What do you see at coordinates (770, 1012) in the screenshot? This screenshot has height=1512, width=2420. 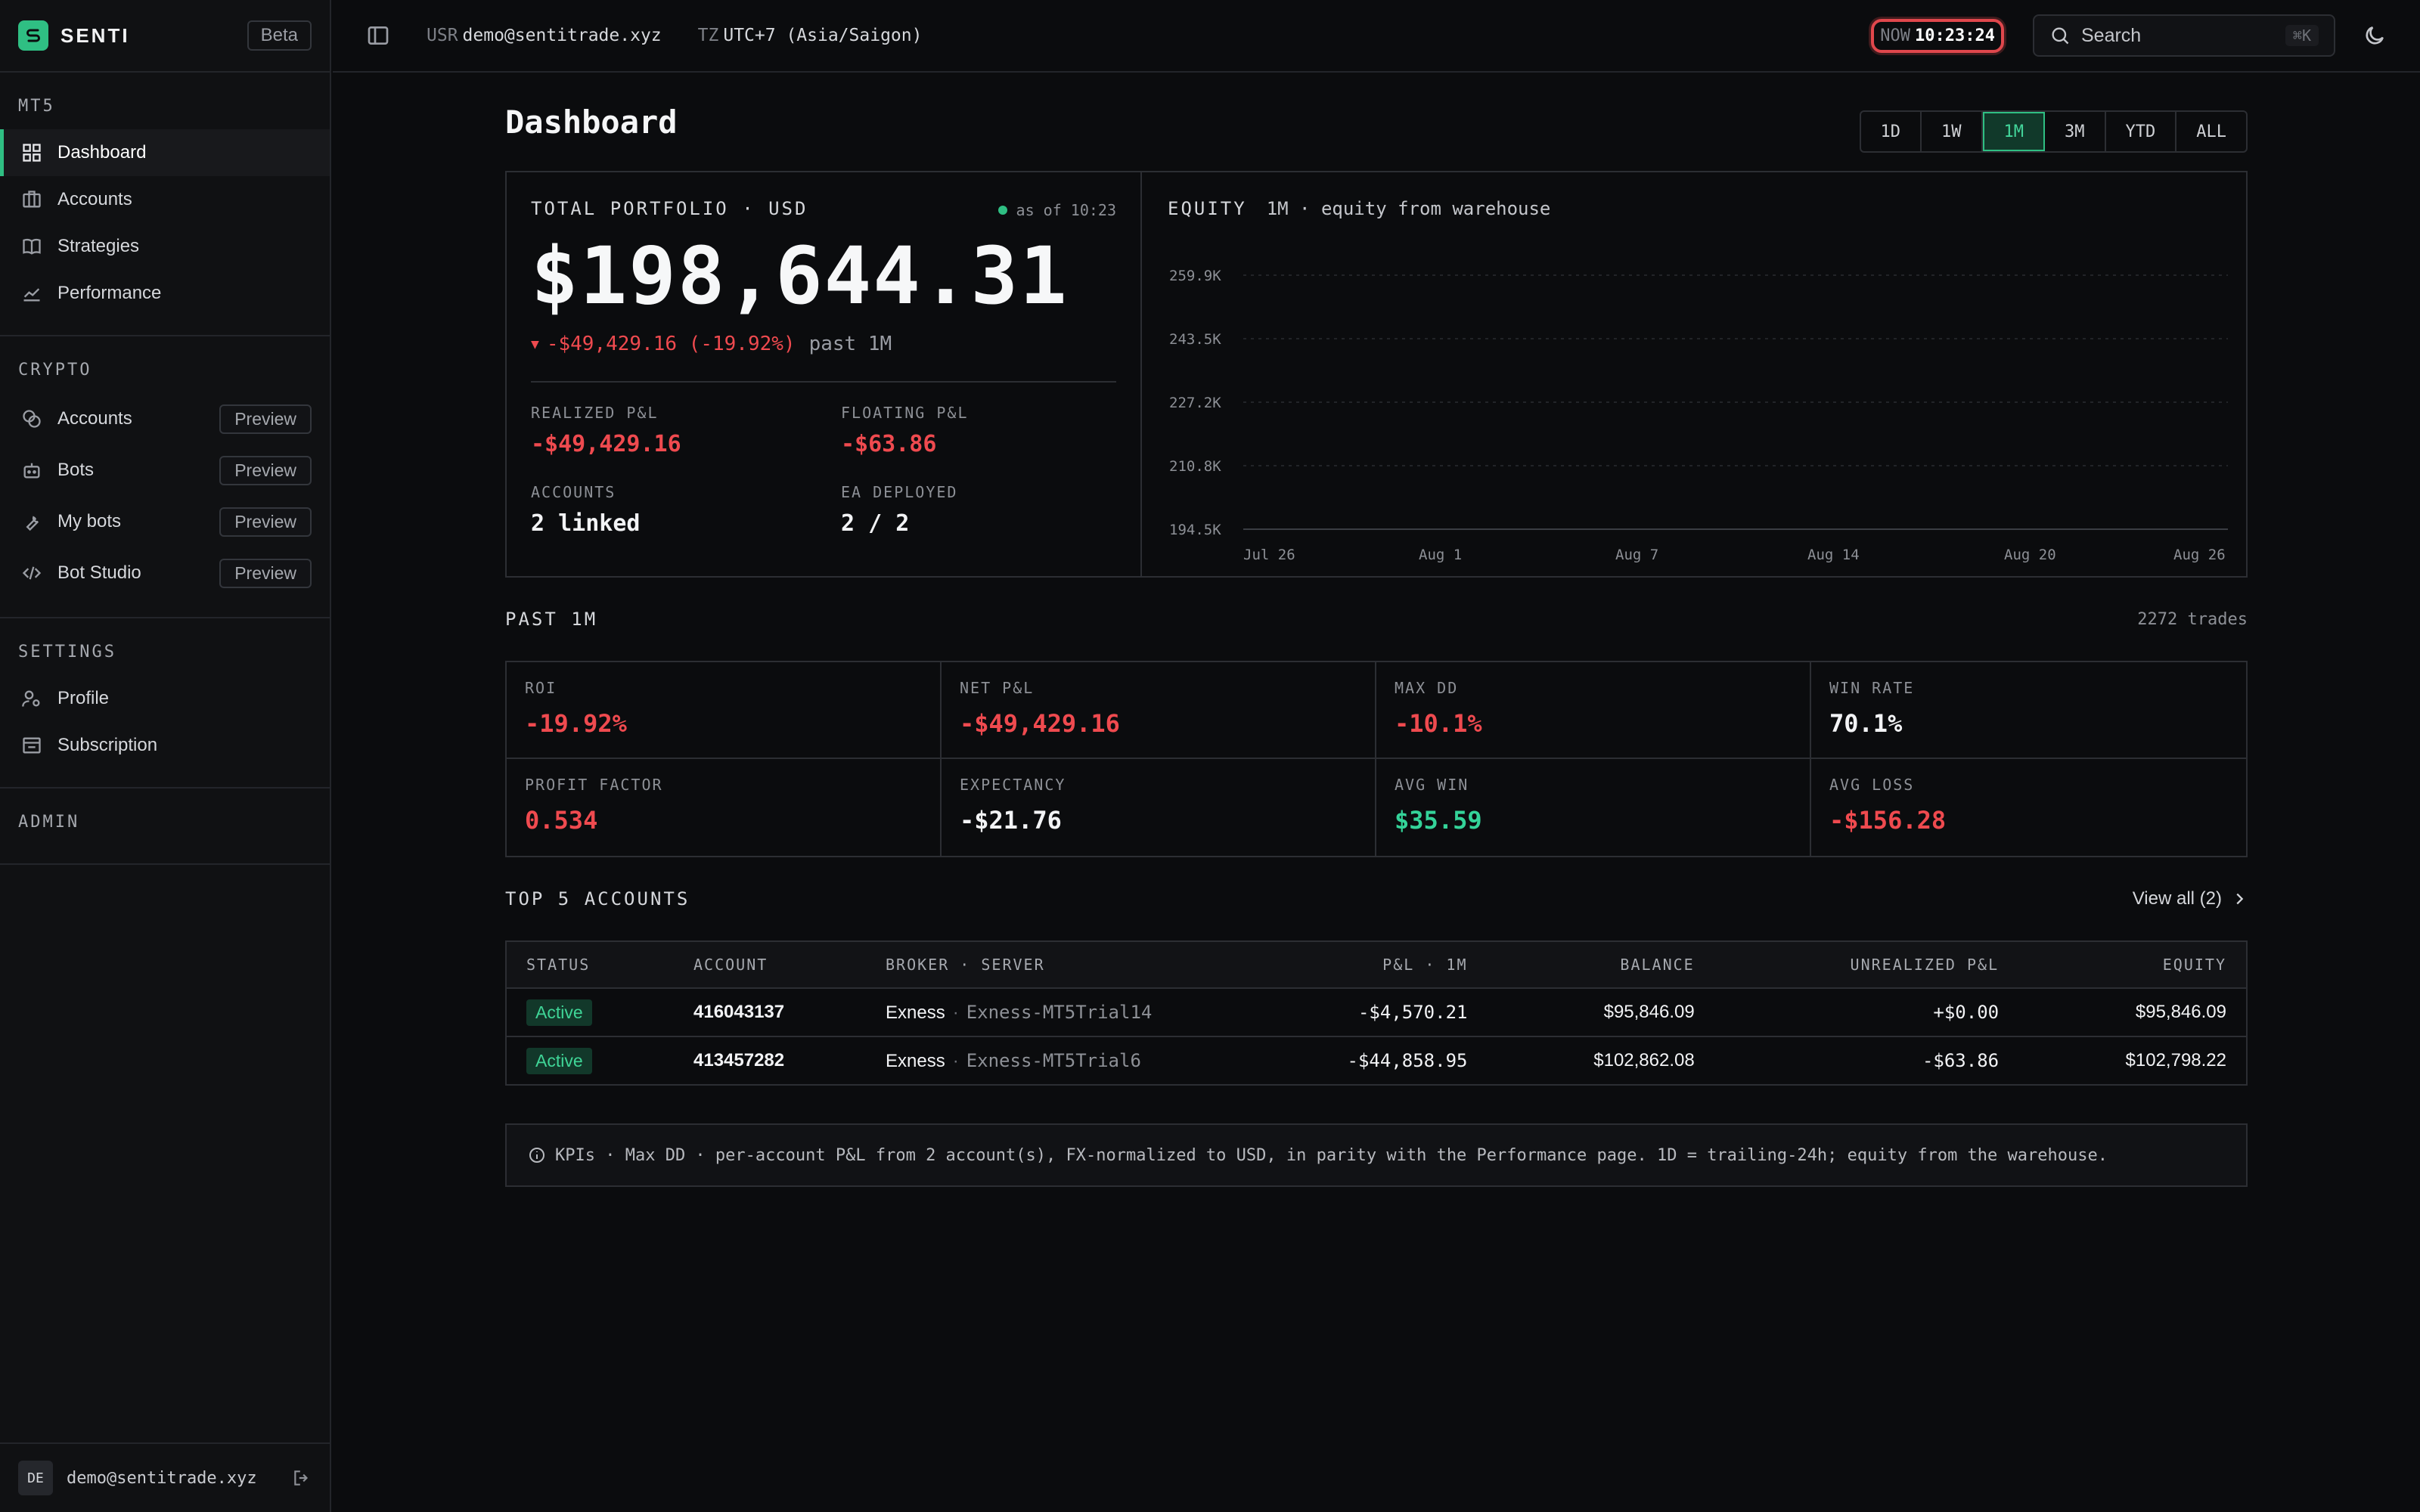 I see `account-id: 416043137` at bounding box center [770, 1012].